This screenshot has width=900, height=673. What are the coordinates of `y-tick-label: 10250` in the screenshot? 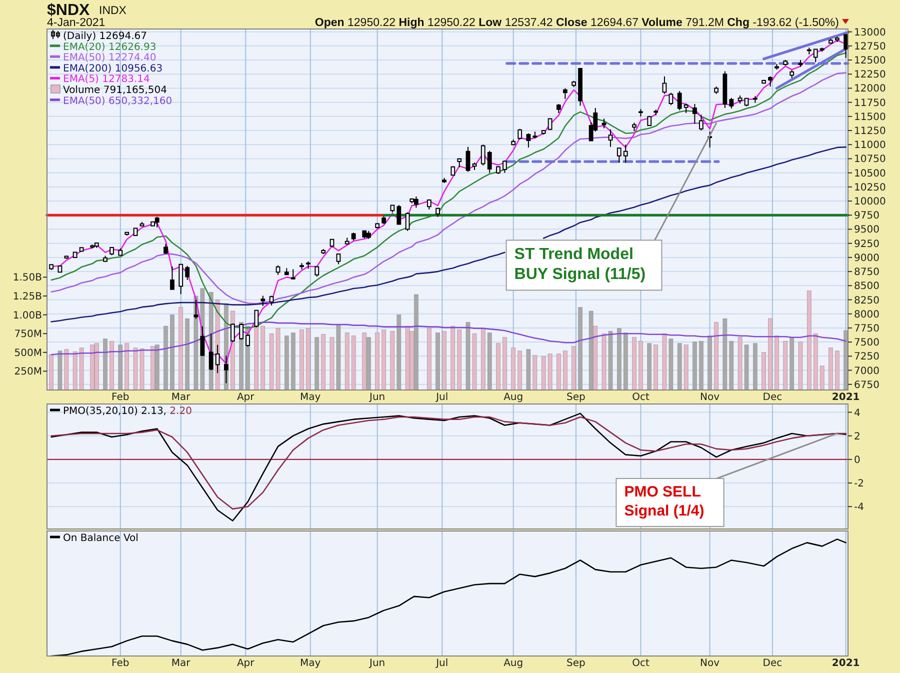 It's located at (870, 188).